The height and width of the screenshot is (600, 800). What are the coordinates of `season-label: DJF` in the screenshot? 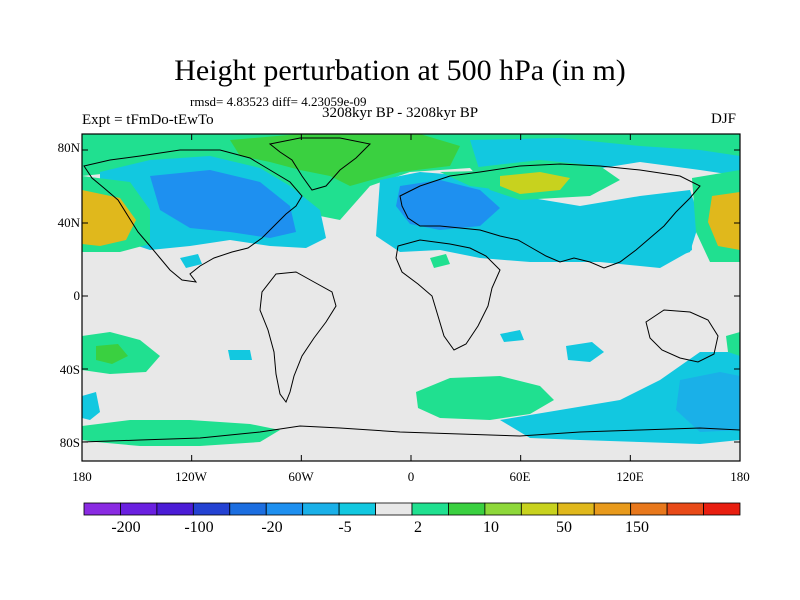 It's located at (724, 119).